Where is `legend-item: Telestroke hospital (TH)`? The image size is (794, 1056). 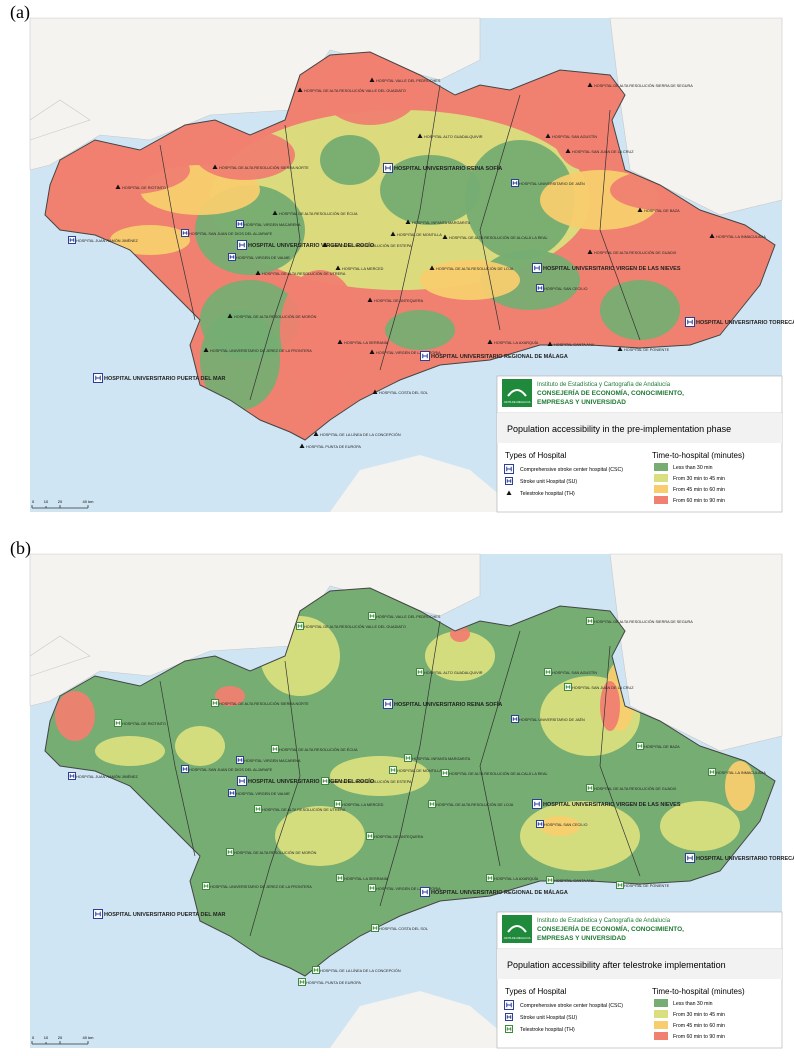 legend-item: Telestroke hospital (TH) is located at coordinates (547, 1030).